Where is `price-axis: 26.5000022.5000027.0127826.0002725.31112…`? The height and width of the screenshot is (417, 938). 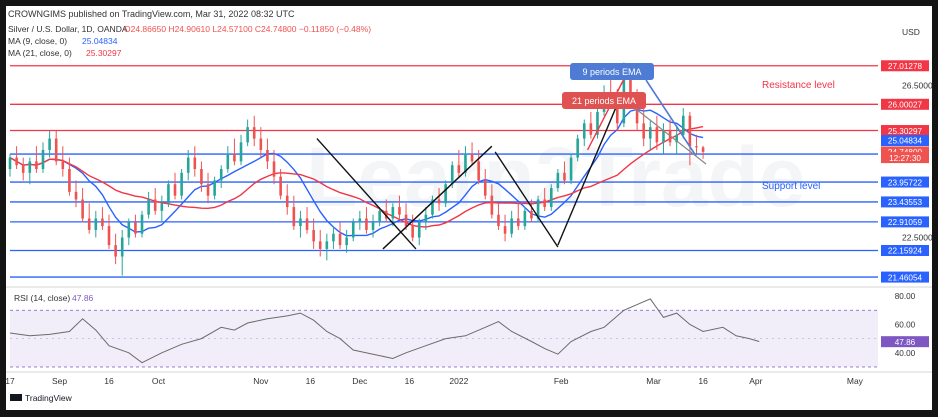 price-axis: 26.5000022.5000027.0127826.0002725.31112… is located at coordinates (906, 171).